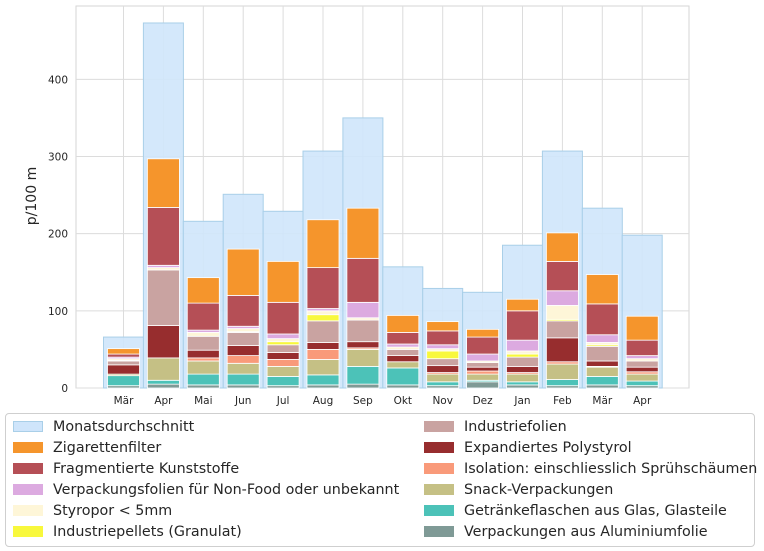 Image resolution: width=764 pixels, height=551 pixels. Describe the element at coordinates (602, 401) in the screenshot. I see `x-tick-label: Mär` at that location.